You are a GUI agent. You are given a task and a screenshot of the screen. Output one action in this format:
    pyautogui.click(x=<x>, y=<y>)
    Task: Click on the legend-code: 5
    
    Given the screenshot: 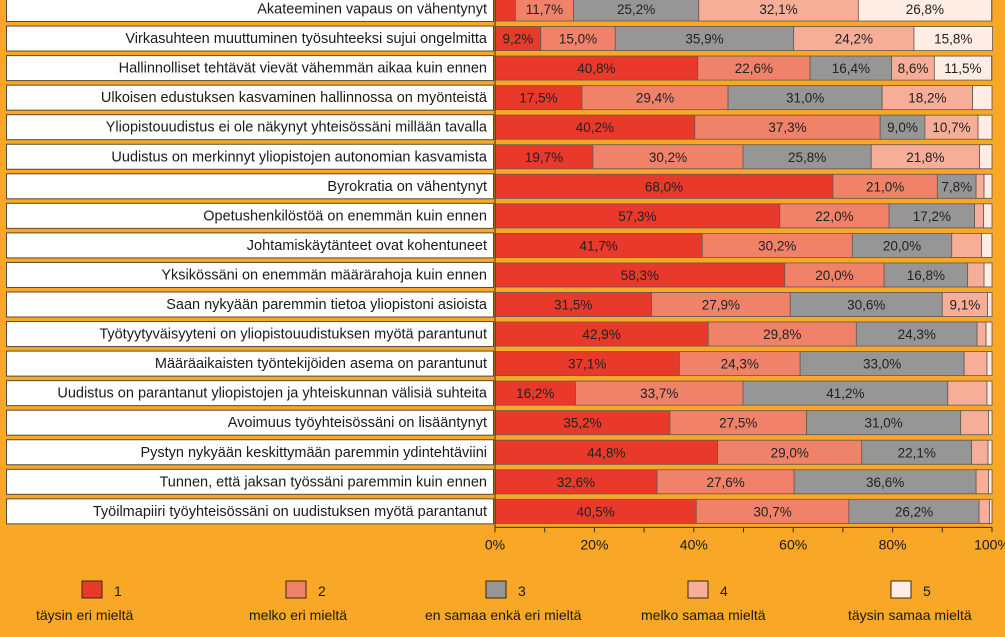 What is the action you would take?
    pyautogui.click(x=927, y=591)
    